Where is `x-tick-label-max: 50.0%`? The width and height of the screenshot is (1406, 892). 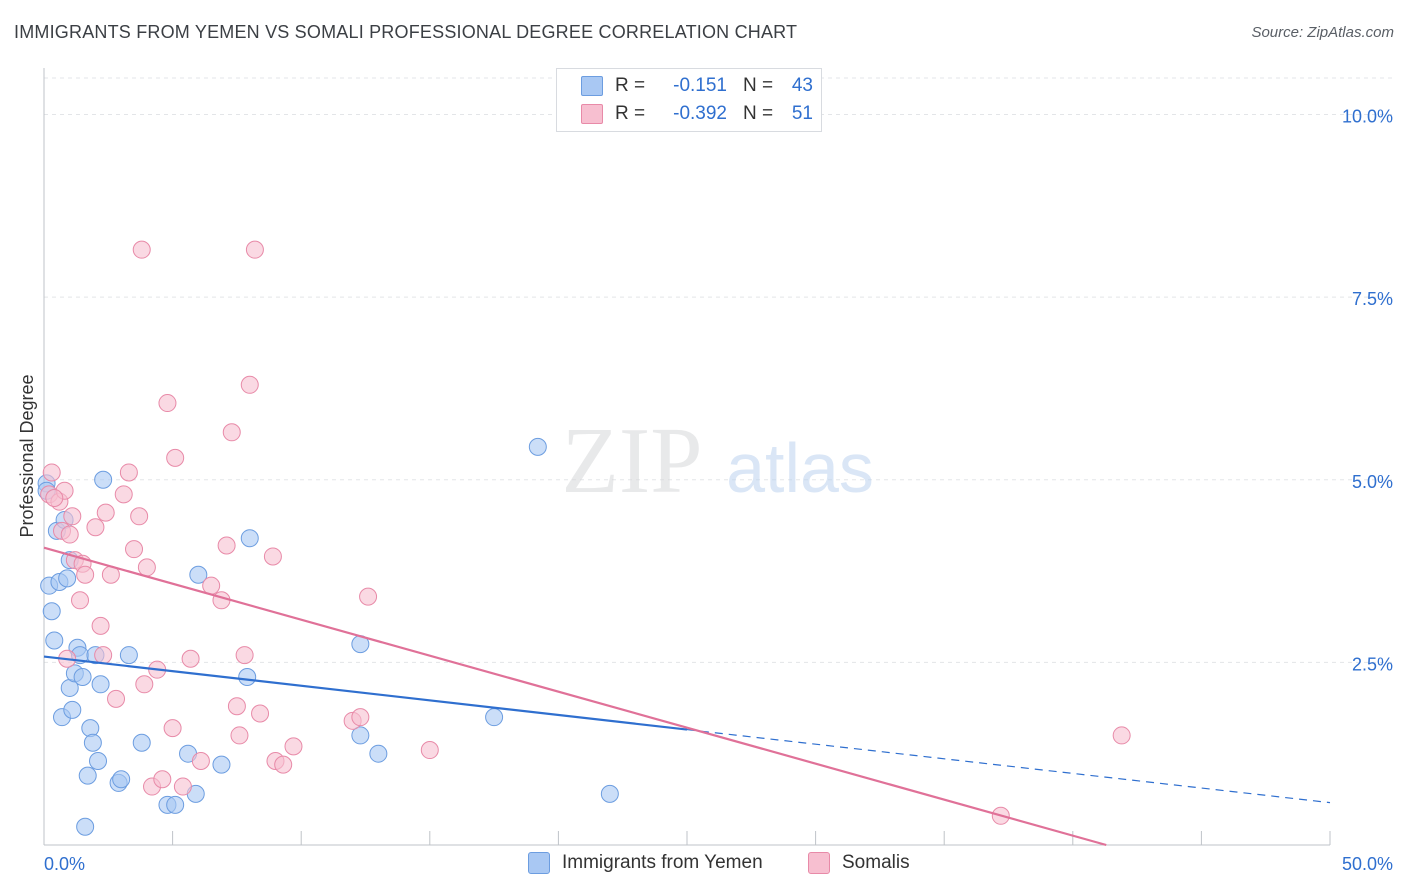 x-tick-label-max: 50.0% is located at coordinates (1367, 864).